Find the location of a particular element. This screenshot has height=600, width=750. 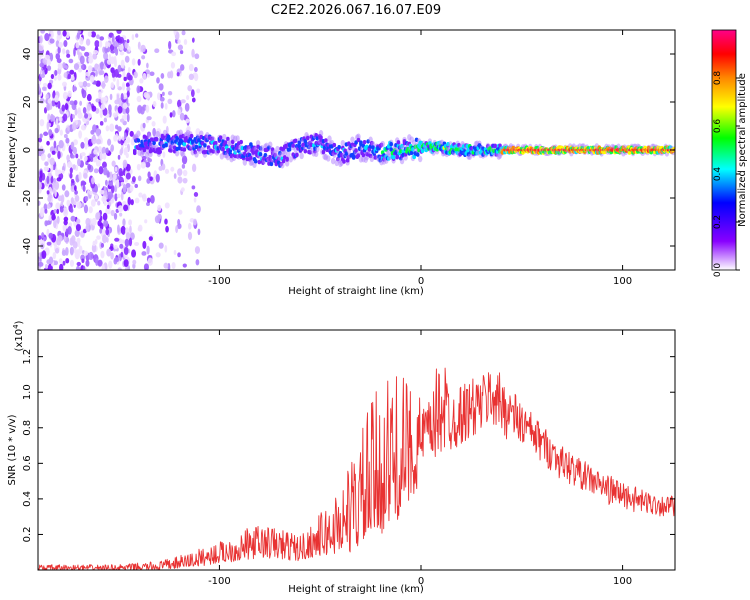

heatmap-y-tick-label: -20 is located at coordinates (27, 198).